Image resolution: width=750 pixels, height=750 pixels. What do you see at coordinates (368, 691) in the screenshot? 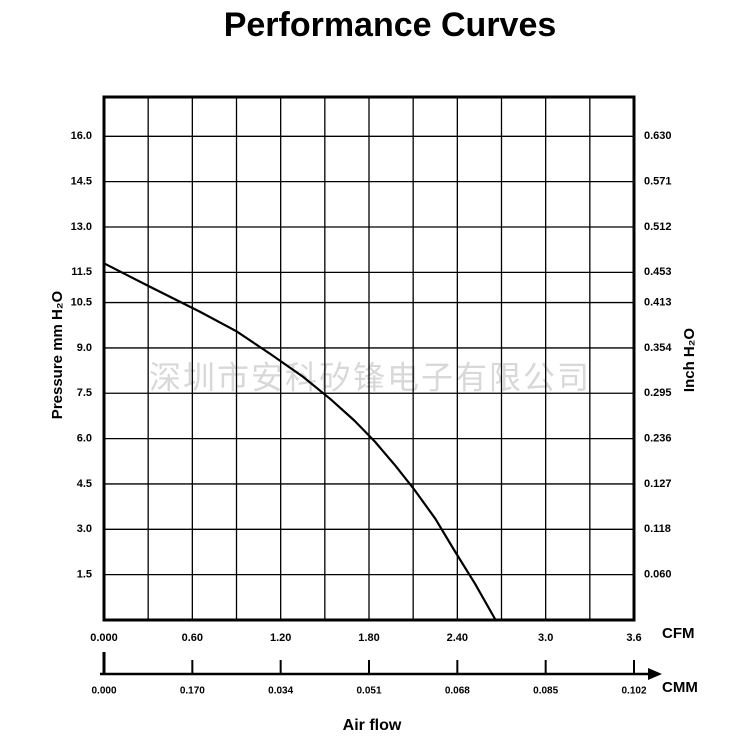
I see `x2-tick-label: 0.051` at bounding box center [368, 691].